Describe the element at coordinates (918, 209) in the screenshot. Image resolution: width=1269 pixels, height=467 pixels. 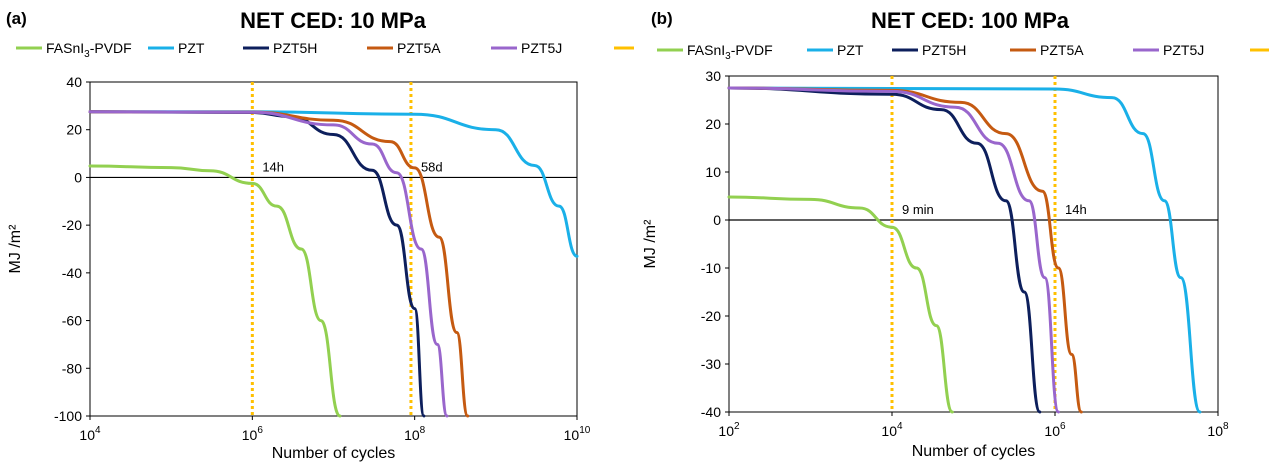
I see `annotation-label: 9 min` at that location.